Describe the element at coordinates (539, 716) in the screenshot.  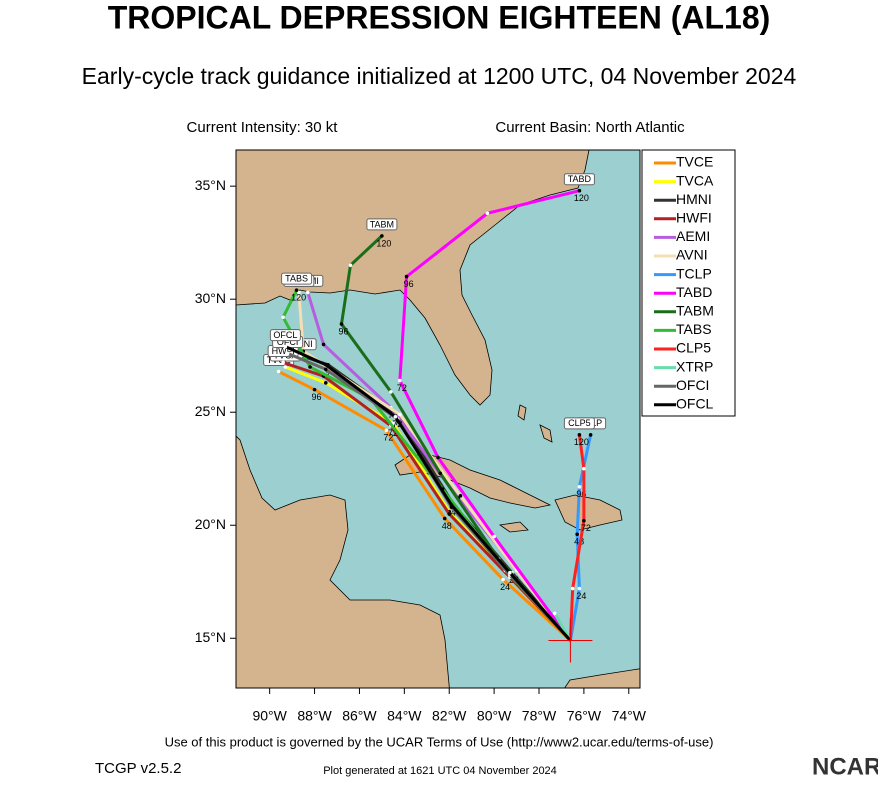
I see `x-tick-label: 78°W` at that location.